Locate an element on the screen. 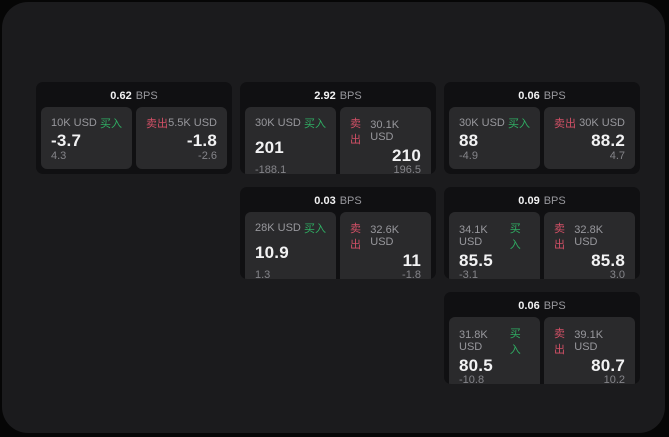 The width and height of the screenshot is (669, 437). quote-card: 0.06 BPS 30K USD 买入 88 -4.9 卖出 is located at coordinates (542, 128).